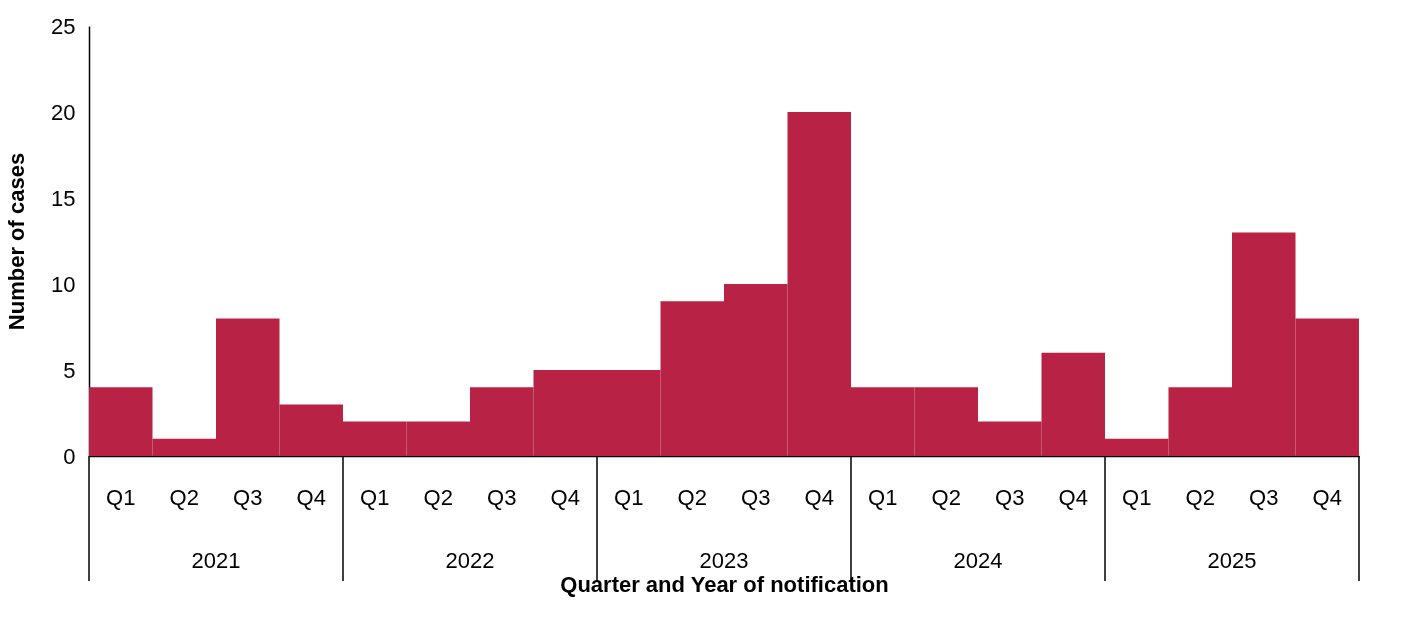  I want to click on text: 2023, so click(724, 560).